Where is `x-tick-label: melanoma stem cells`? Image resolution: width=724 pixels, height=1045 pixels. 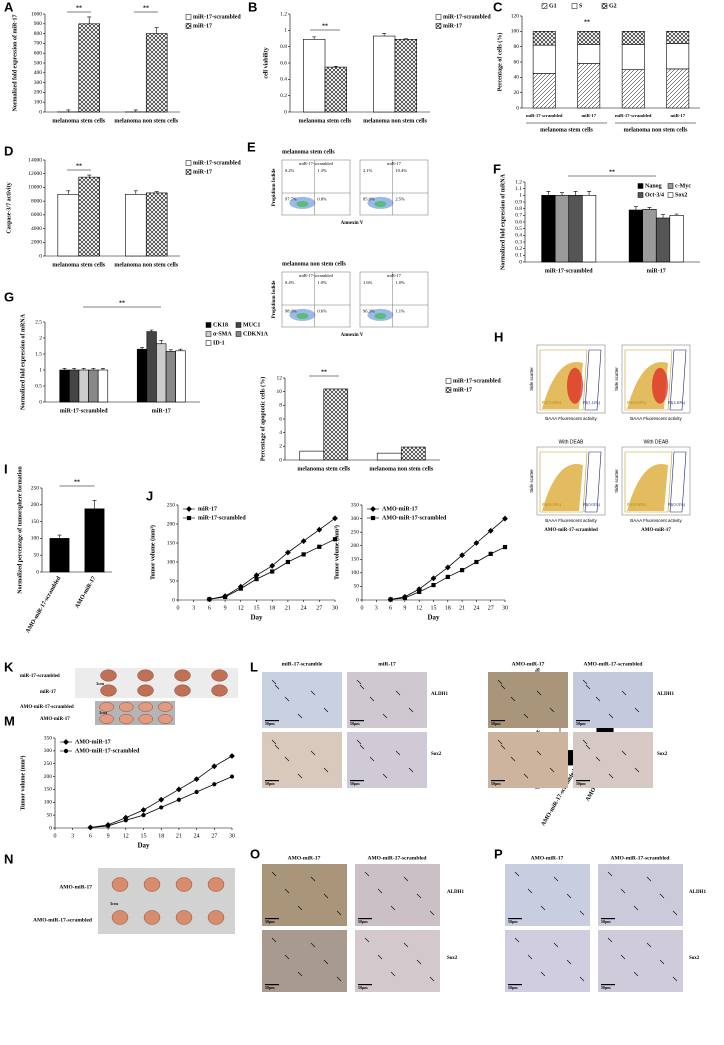 x-tick-label: melanoma stem cells is located at coordinates (78, 121).